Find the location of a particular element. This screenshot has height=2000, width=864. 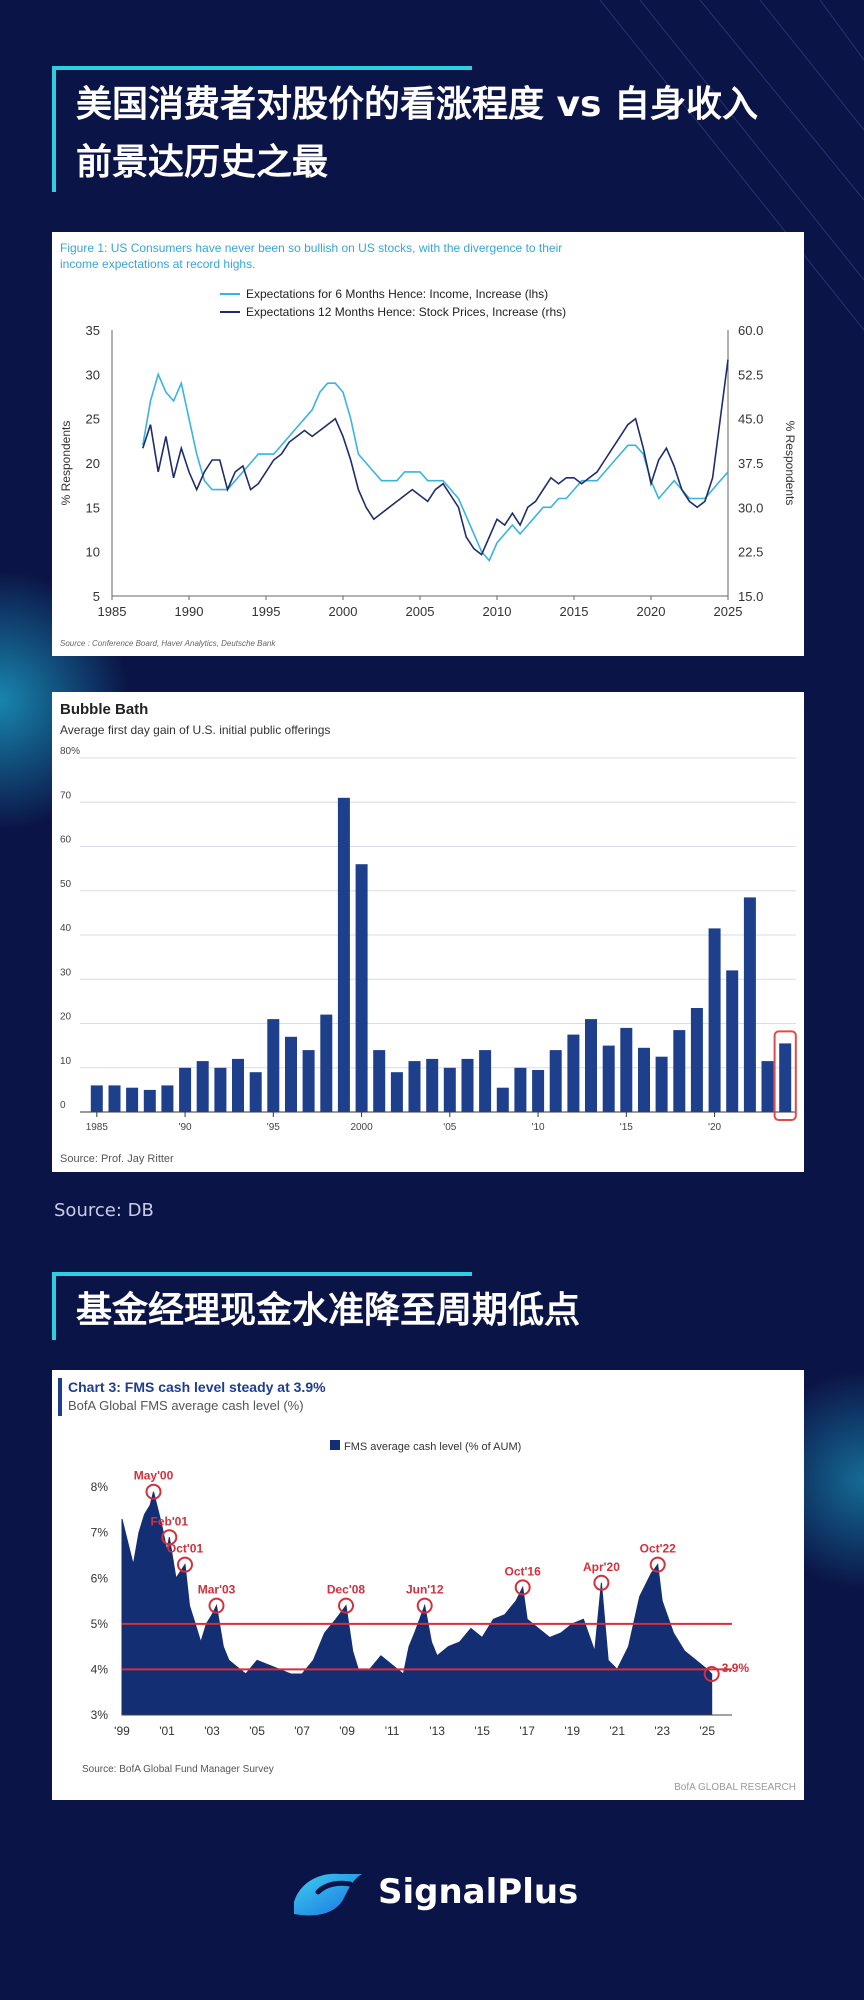

chart3-annotation-label: Oct'22 is located at coordinates (658, 1549).